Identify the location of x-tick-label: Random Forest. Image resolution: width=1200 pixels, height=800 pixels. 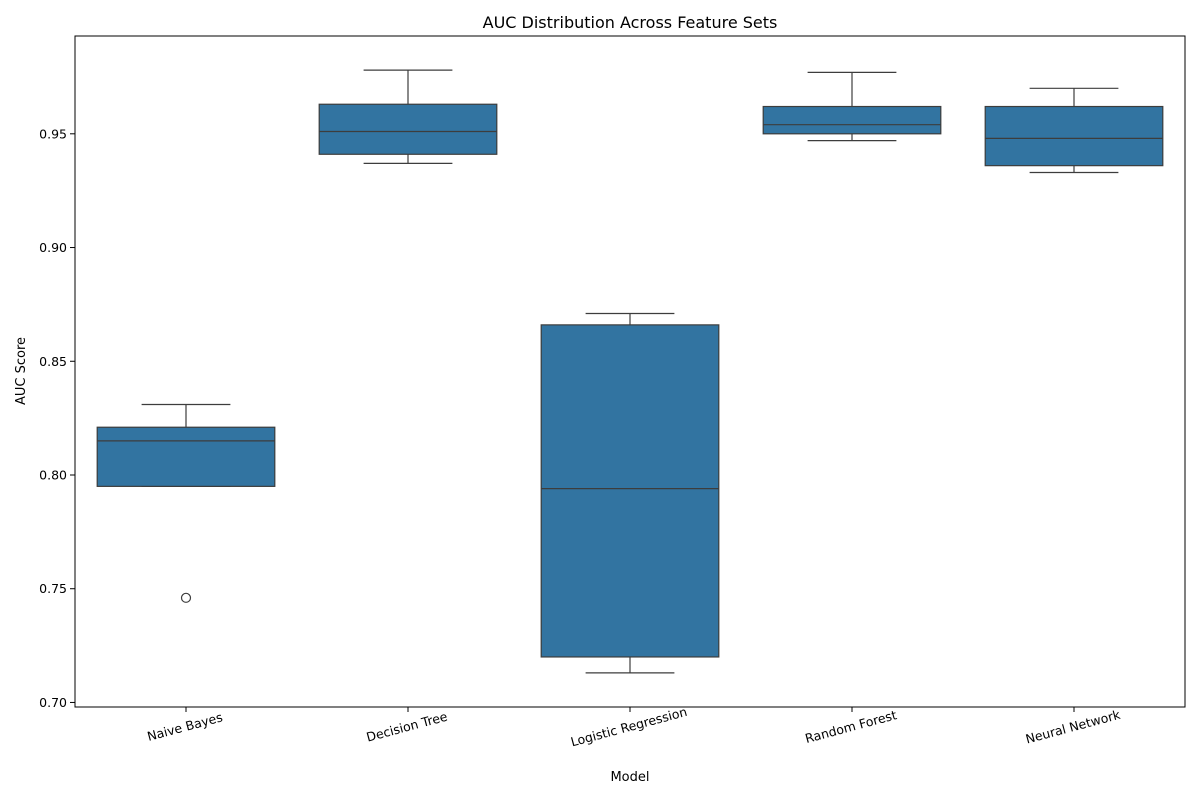
(850, 726).